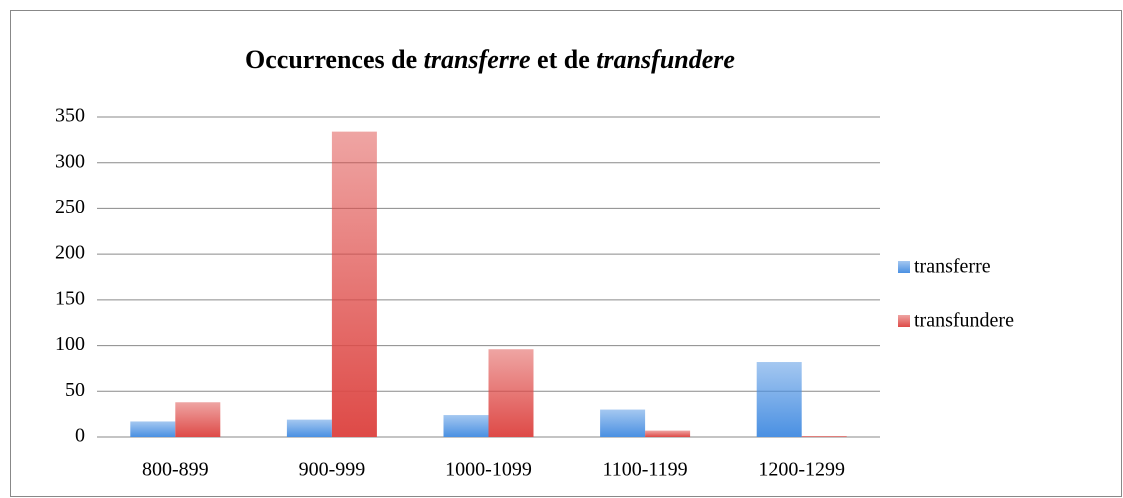  Describe the element at coordinates (70, 161) in the screenshot. I see `y-tick-label: 300` at that location.